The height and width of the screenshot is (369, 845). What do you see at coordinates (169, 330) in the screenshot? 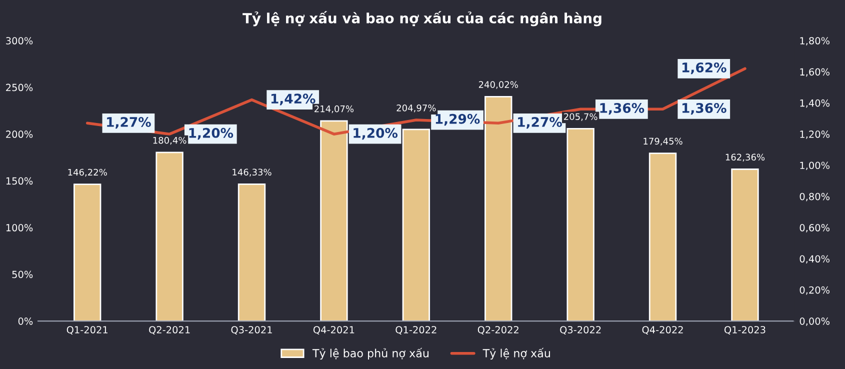
I see `x-tick-label: Q2-2021` at bounding box center [169, 330].